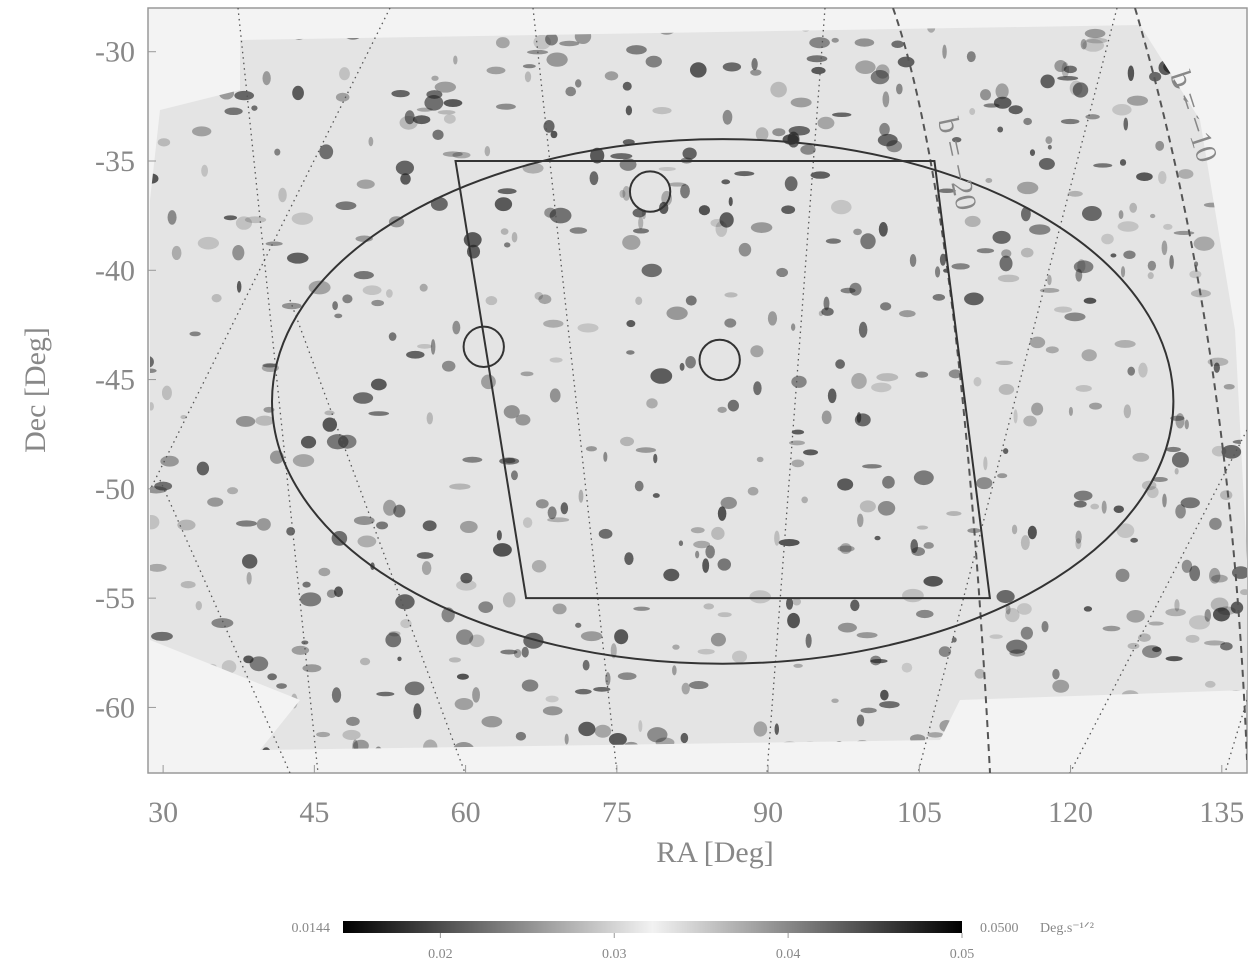 The height and width of the screenshot is (967, 1249). Describe the element at coordinates (1067, 928) in the screenshot. I see `colorbar-unit: Deg.s⁻¹ᐟ²` at that location.